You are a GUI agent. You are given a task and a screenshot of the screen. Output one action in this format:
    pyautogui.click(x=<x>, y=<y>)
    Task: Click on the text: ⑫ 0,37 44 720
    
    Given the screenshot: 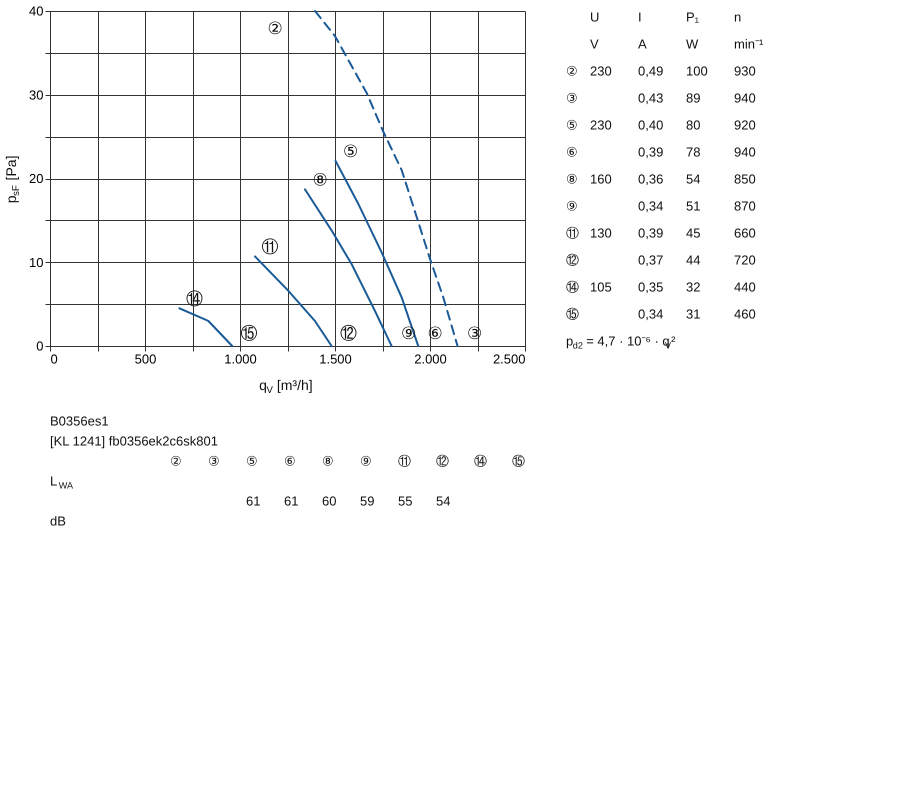 What is the action you would take?
    pyautogui.click(x=661, y=260)
    